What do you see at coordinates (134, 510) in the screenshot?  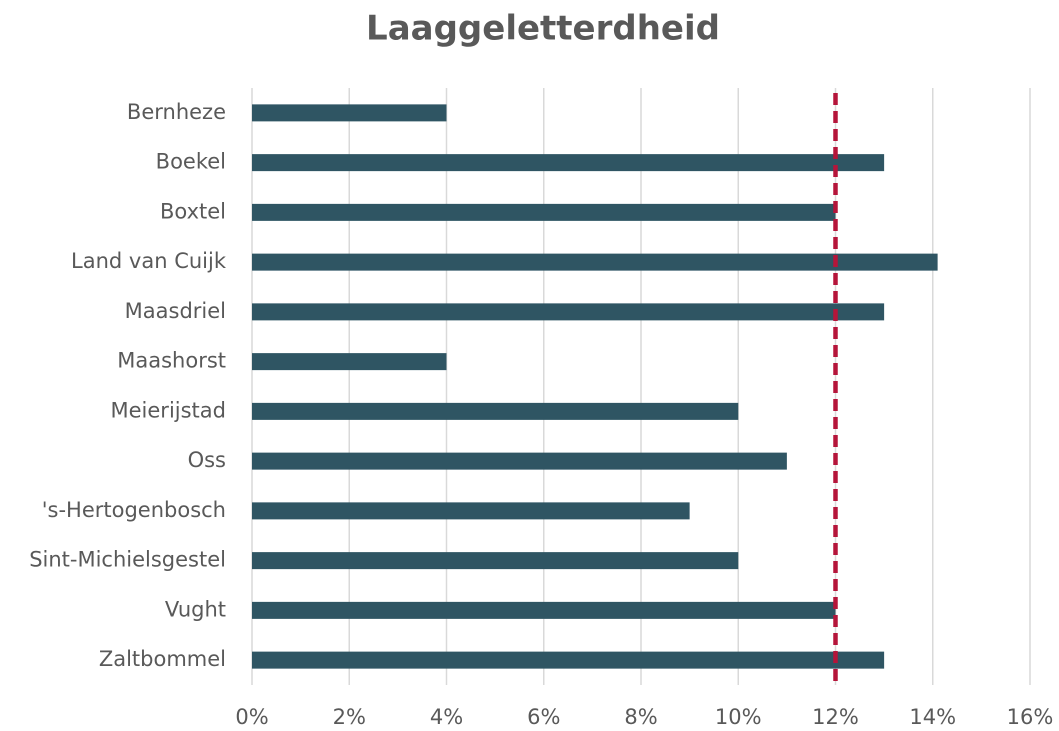 I see `y-tick-label: 's-Hertogenbosch` at bounding box center [134, 510].